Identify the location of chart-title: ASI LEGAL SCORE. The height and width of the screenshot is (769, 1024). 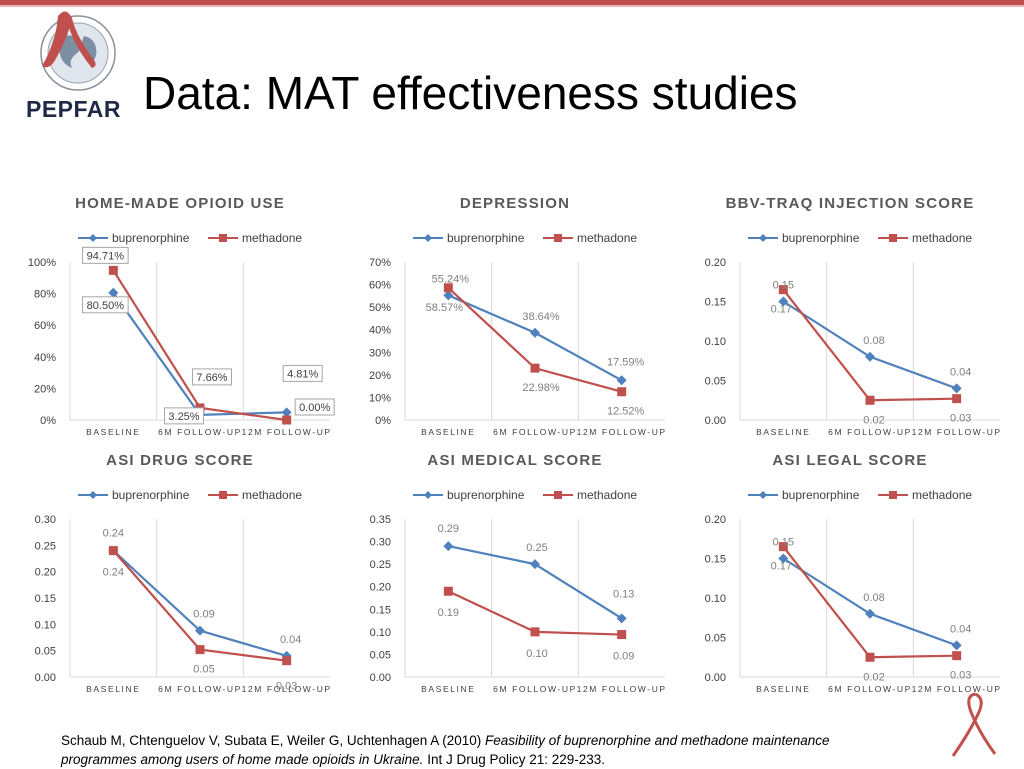
(849, 460).